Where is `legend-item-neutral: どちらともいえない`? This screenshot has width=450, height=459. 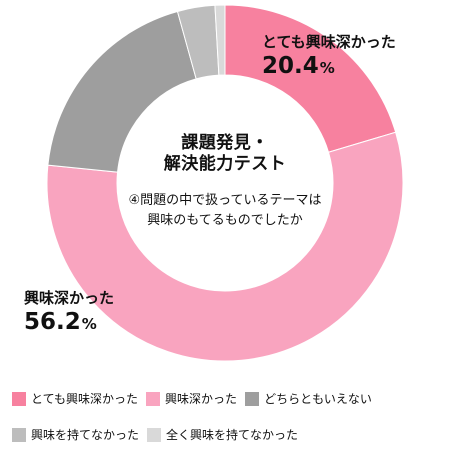
legend-item-neutral: どちらともいえない is located at coordinates (308, 399).